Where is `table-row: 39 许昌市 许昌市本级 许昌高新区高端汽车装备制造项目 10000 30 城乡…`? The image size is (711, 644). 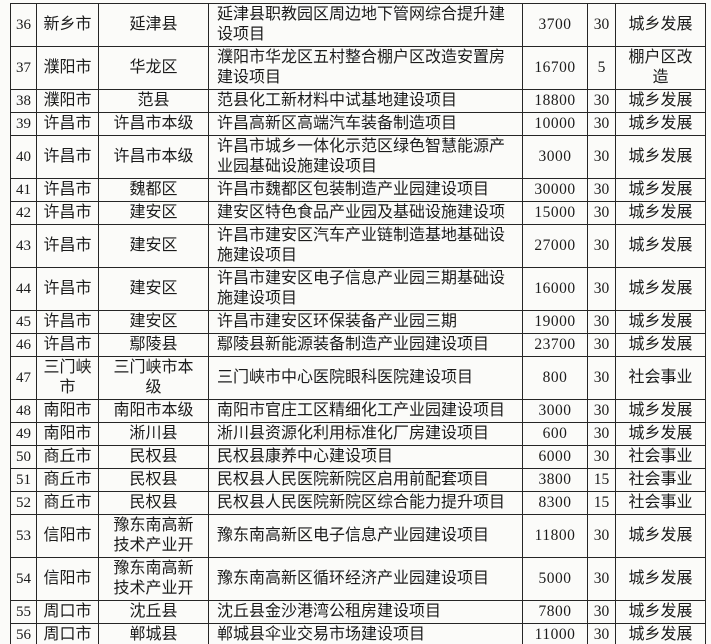 table-row: 39 许昌市 许昌市本级 许昌高新区高端汽车装备制造项目 10000 30 城乡… is located at coordinates (358, 124).